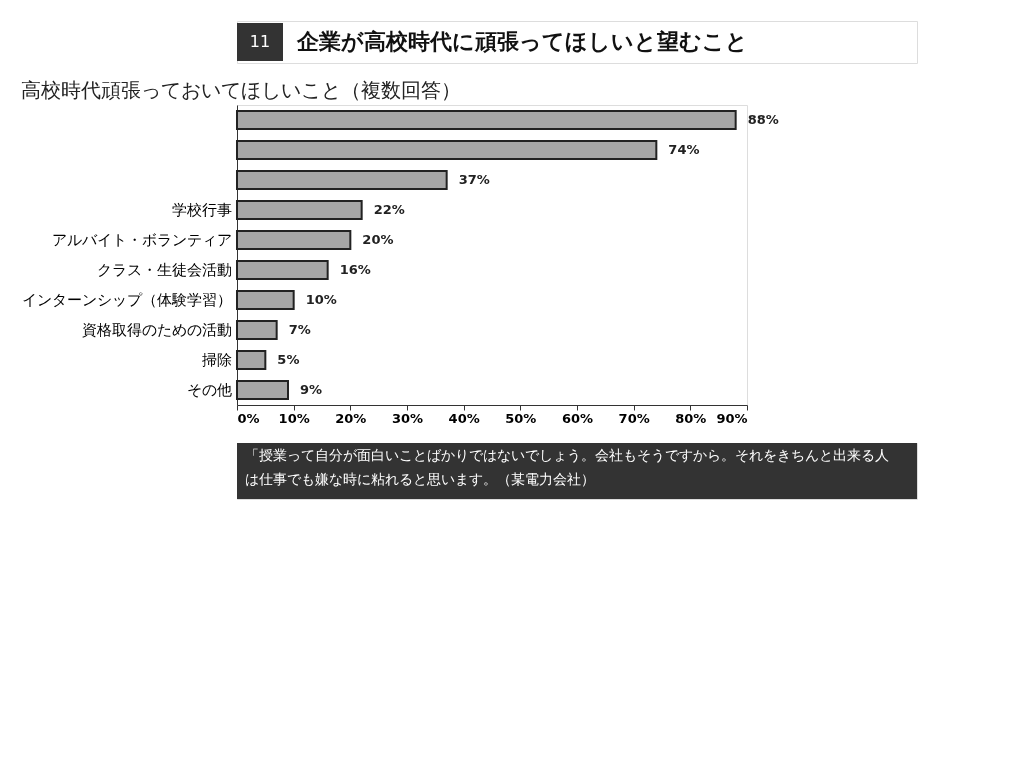  I want to click on chart-subtitle: 高校時代頑張っておいてほしいこと（複数回答）, so click(241, 90).